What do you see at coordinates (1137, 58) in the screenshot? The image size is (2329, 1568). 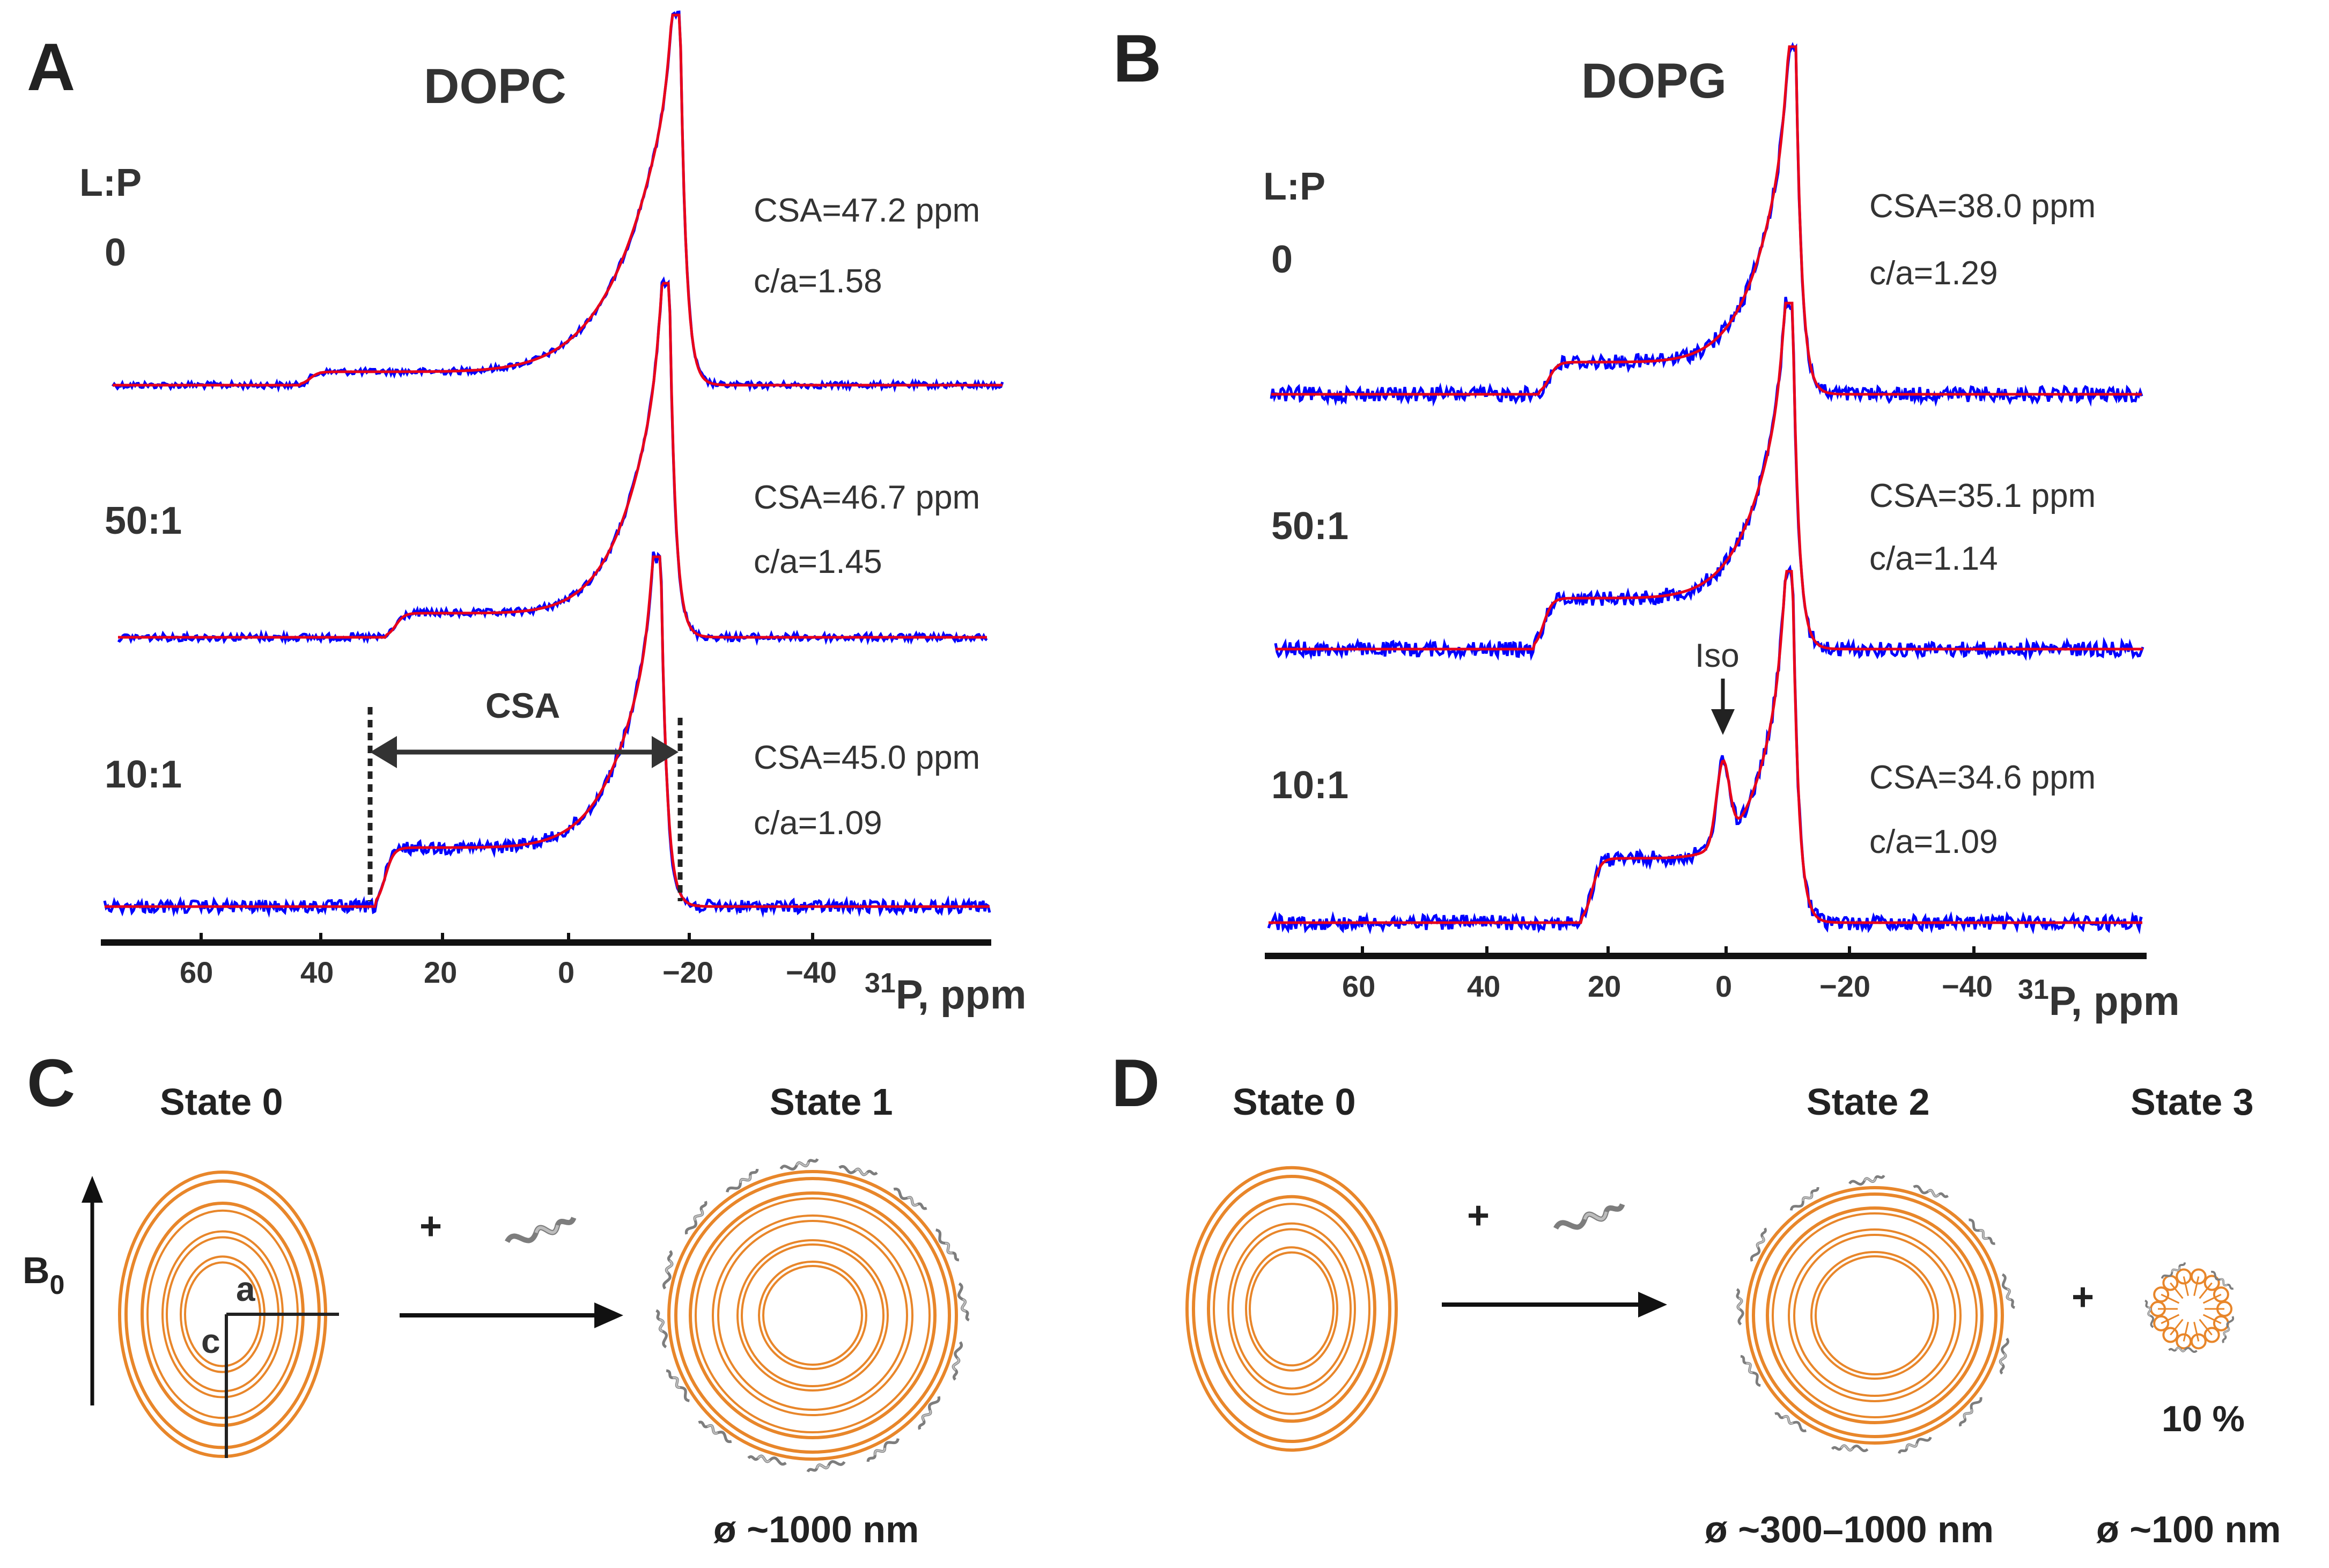 I see `panel-b-letter: B` at bounding box center [1137, 58].